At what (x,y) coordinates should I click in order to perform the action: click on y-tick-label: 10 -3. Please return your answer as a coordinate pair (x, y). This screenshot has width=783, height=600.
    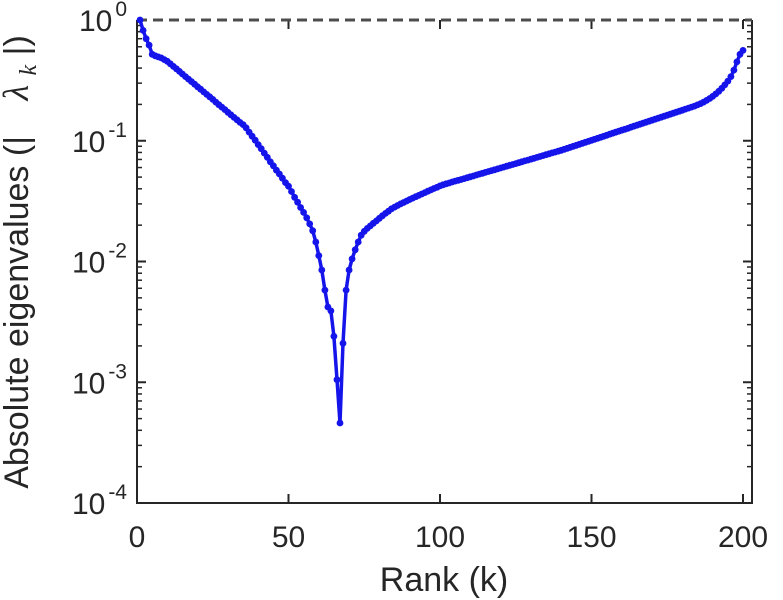
    Looking at the image, I should click on (99, 380).